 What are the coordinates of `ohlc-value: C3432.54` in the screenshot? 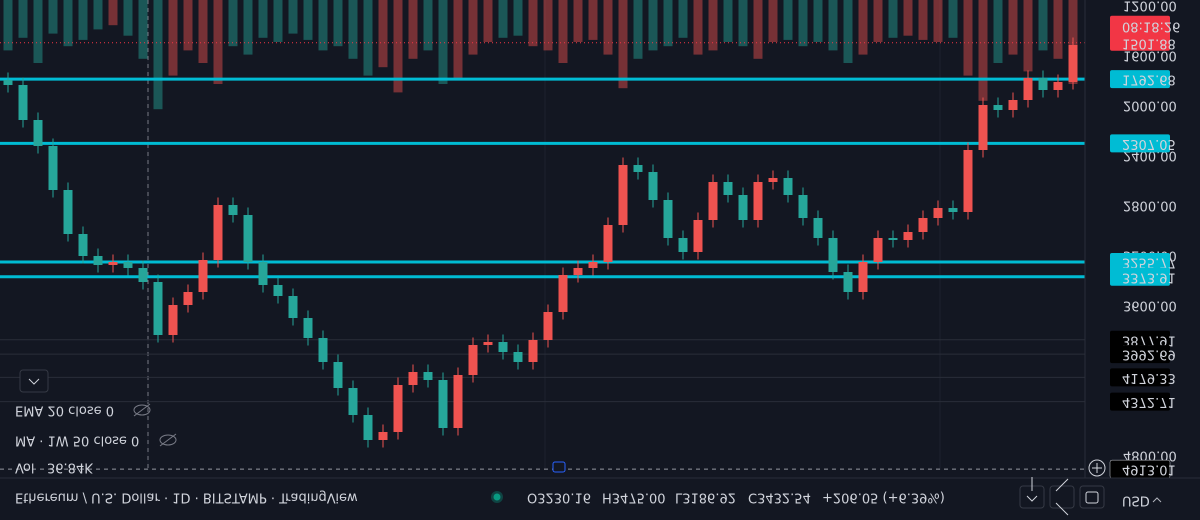 It's located at (779, 497).